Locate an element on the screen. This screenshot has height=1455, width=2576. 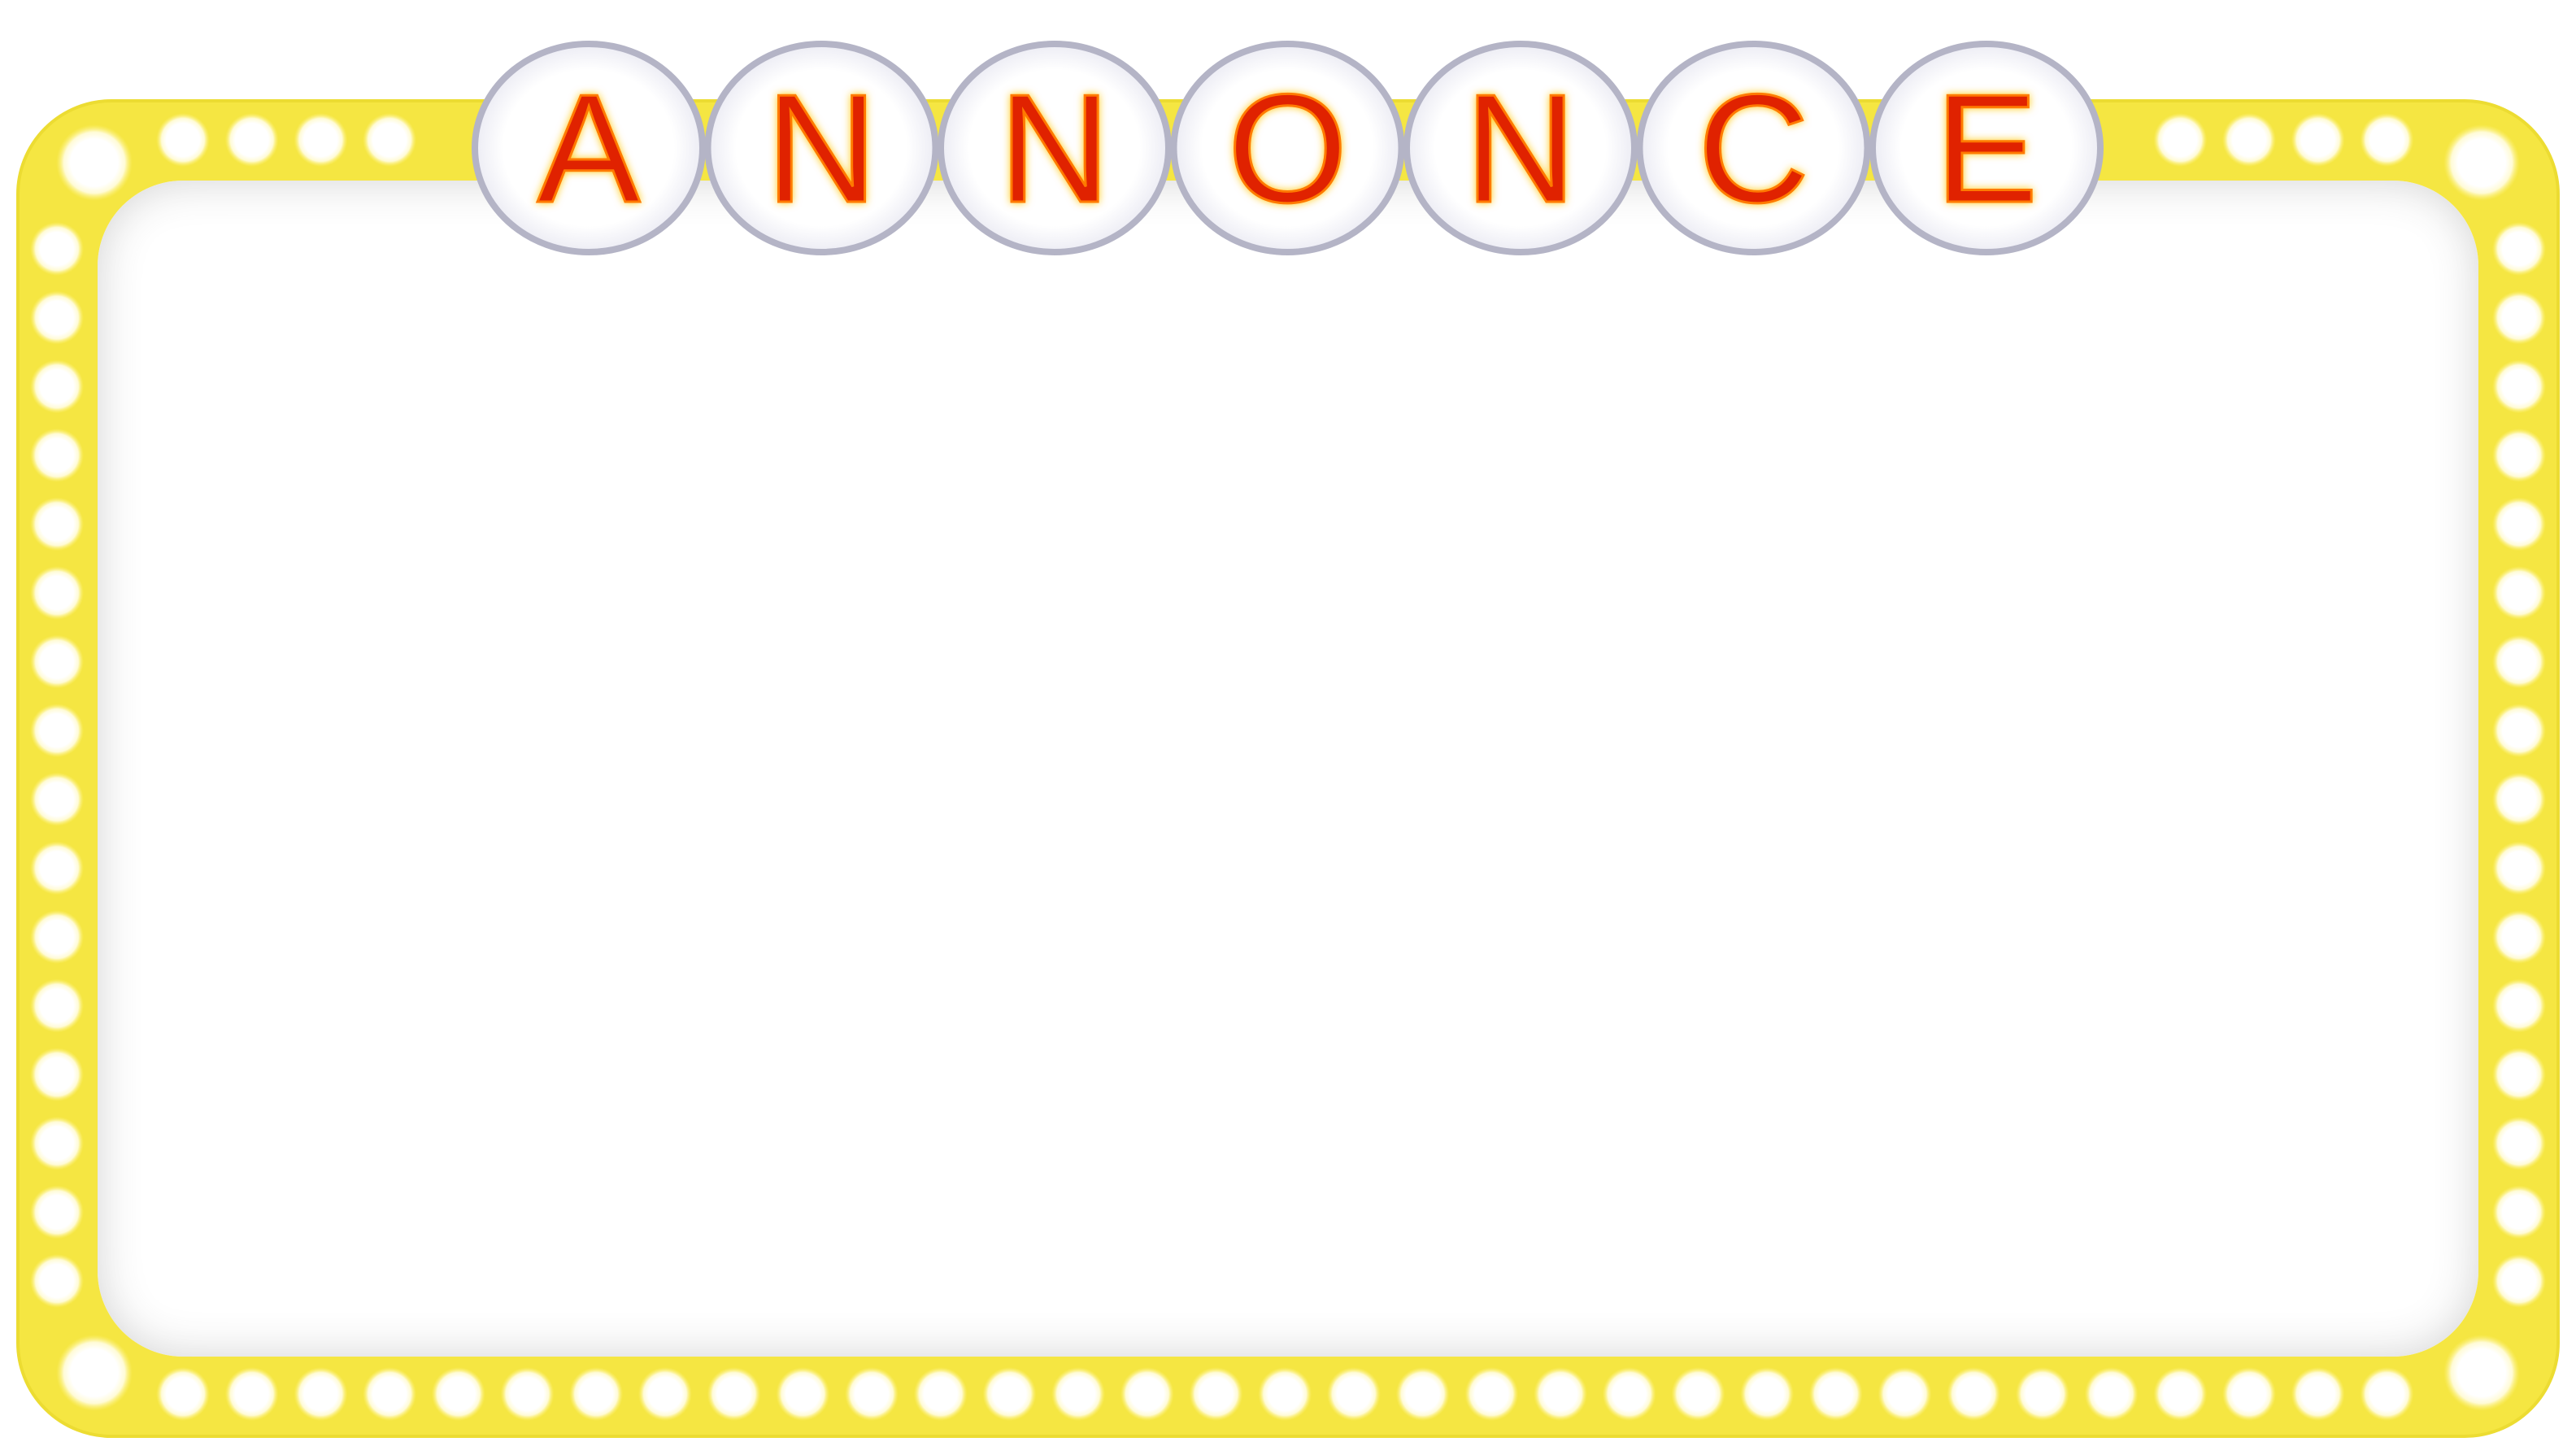
letter-badge: E is located at coordinates (1987, 148).